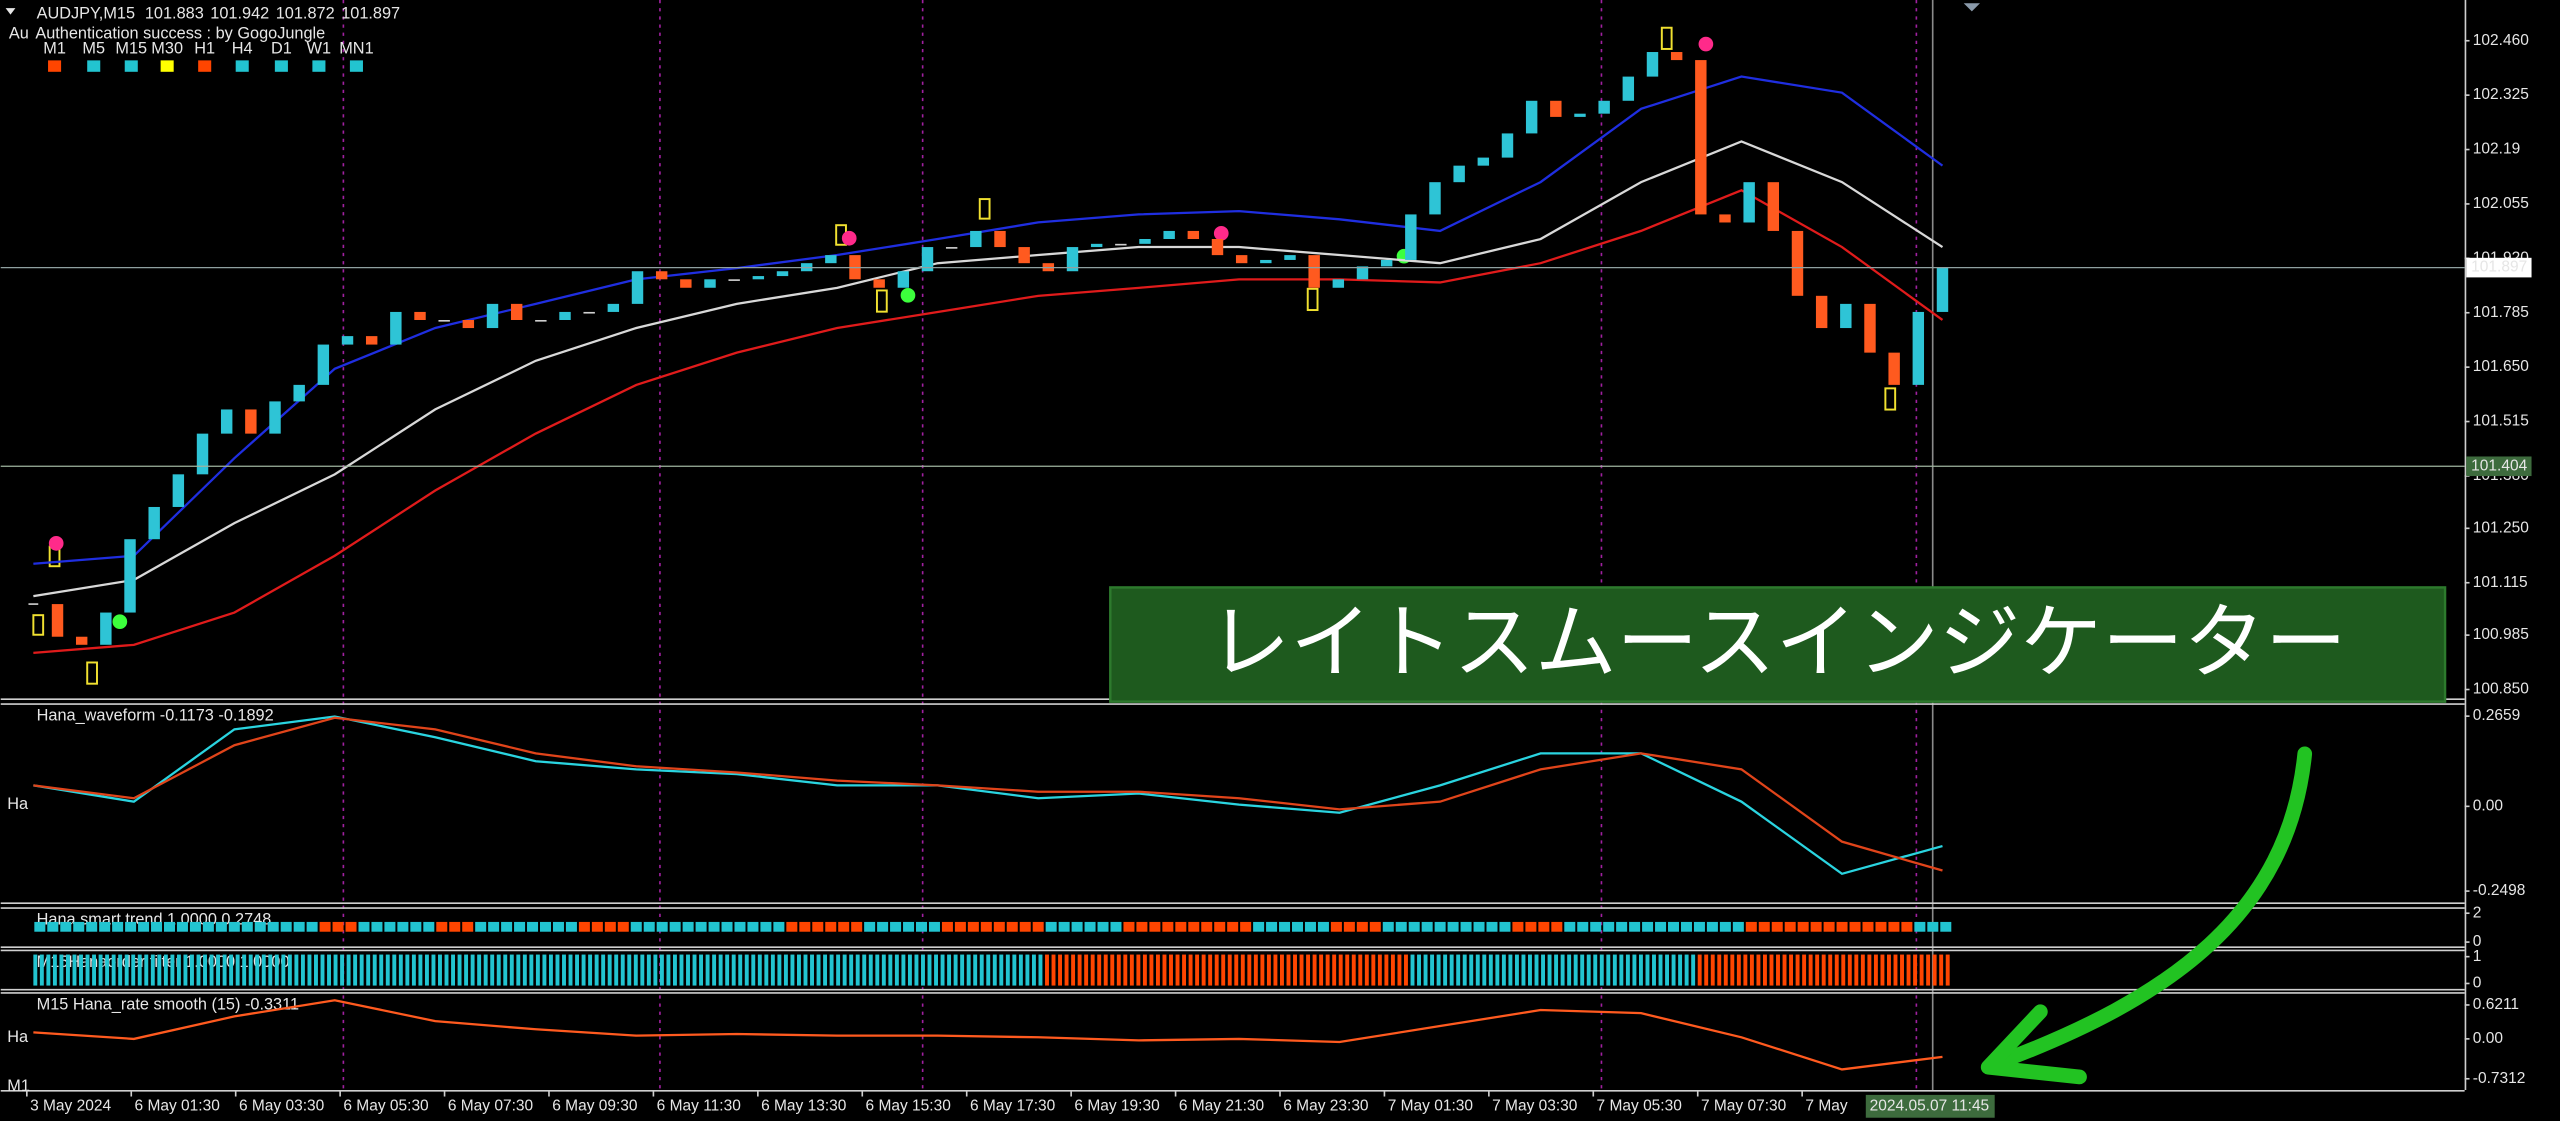 The image size is (2560, 1121). What do you see at coordinates (174, 14) in the screenshot?
I see `quote-open: 101.883` at bounding box center [174, 14].